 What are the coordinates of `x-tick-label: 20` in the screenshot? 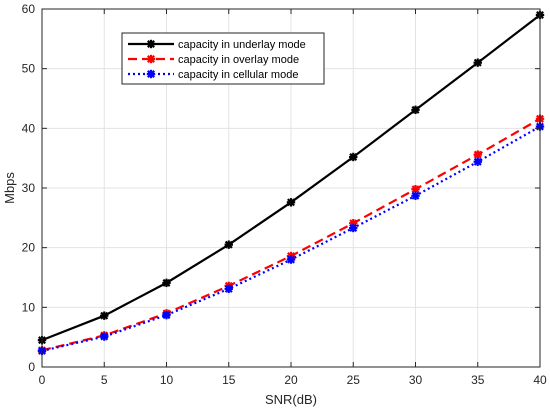 It's located at (291, 380).